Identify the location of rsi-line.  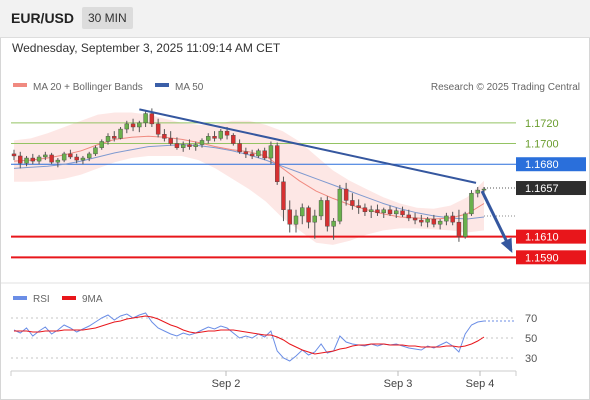
(249, 337).